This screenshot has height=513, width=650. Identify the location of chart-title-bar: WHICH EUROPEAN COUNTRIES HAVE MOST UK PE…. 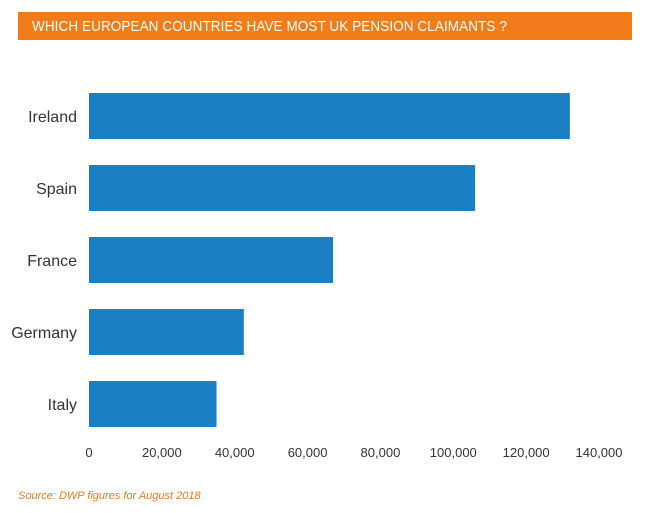
(325, 26).